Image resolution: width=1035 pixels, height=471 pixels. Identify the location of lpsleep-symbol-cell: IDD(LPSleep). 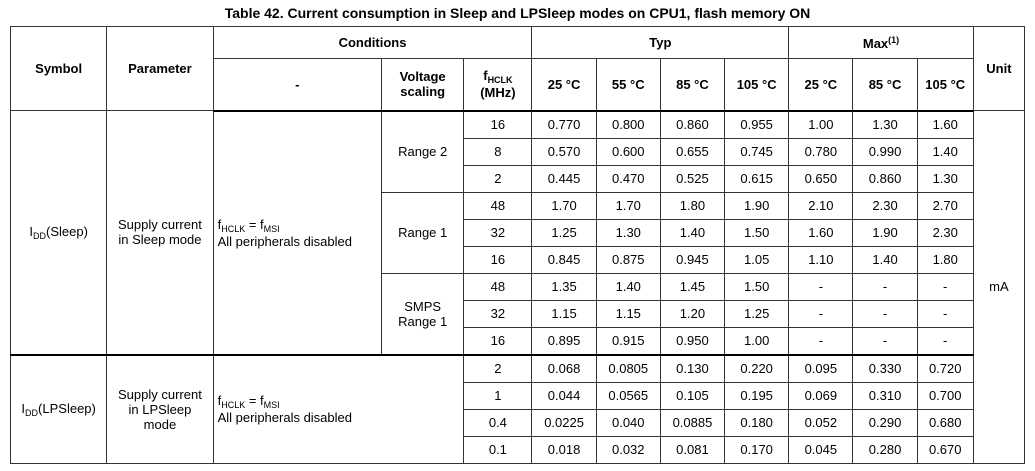
(58, 408).